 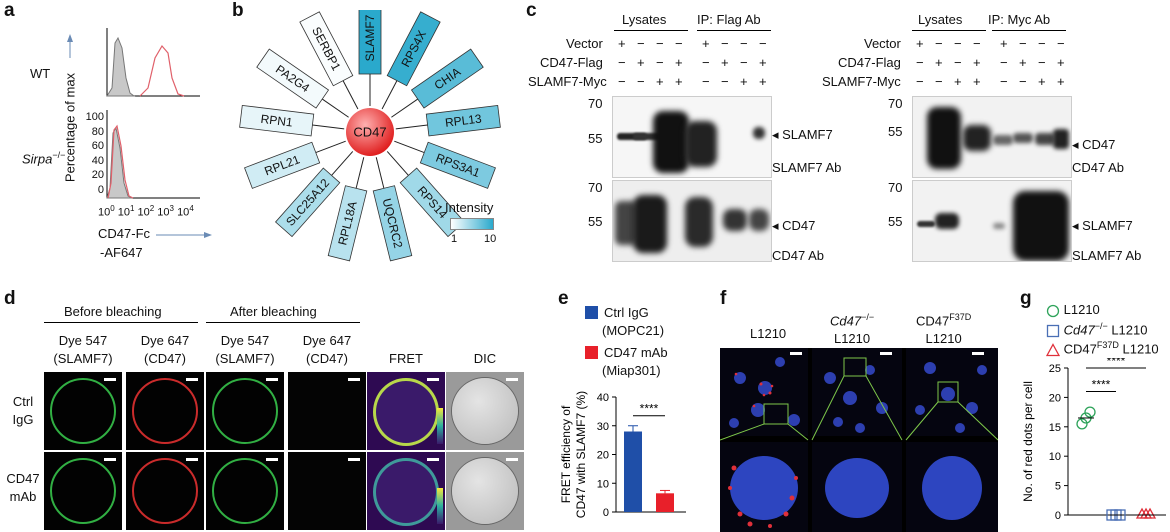 I want to click on c-right-bottom-marker: ◂ SLAMF7, so click(x=1102, y=225).